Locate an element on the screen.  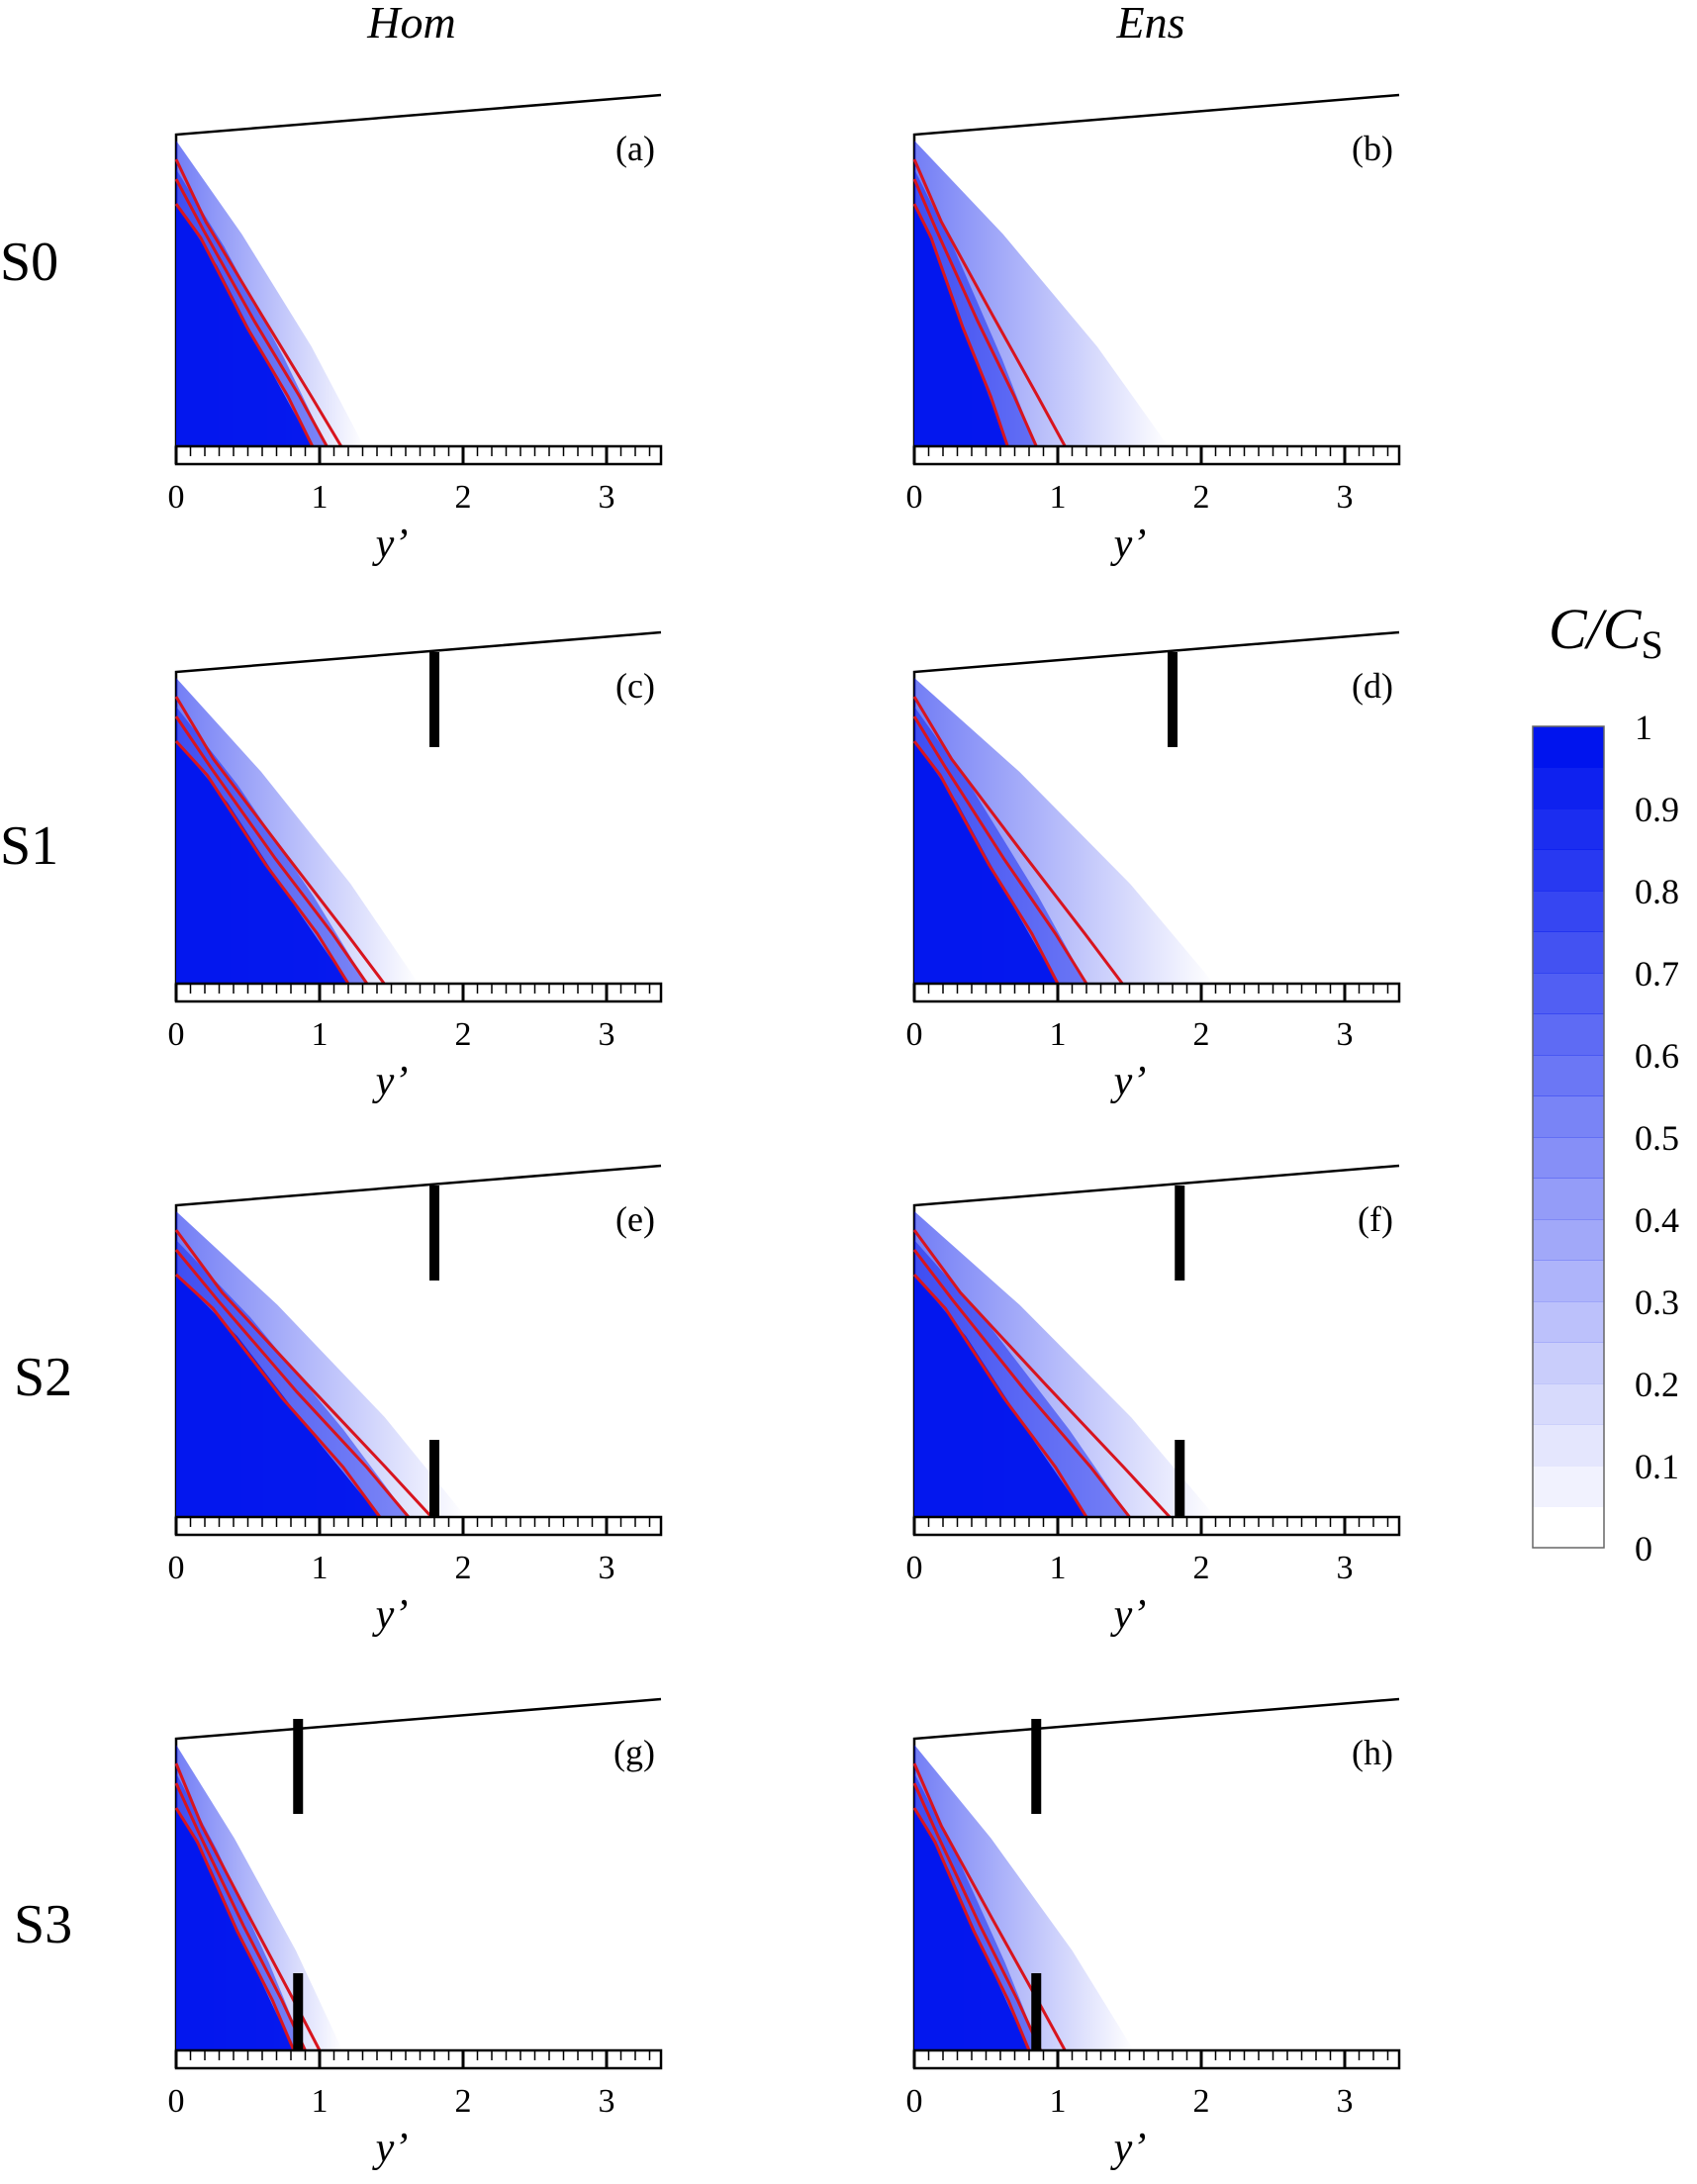
colorbar-tick-label: 0.5 is located at coordinates (1657, 1138).